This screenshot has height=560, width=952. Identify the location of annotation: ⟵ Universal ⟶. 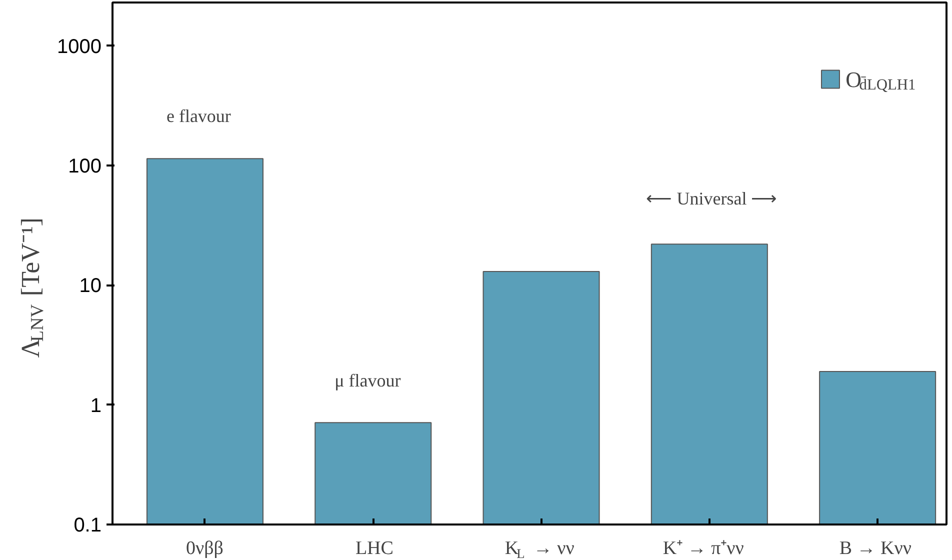
(712, 198).